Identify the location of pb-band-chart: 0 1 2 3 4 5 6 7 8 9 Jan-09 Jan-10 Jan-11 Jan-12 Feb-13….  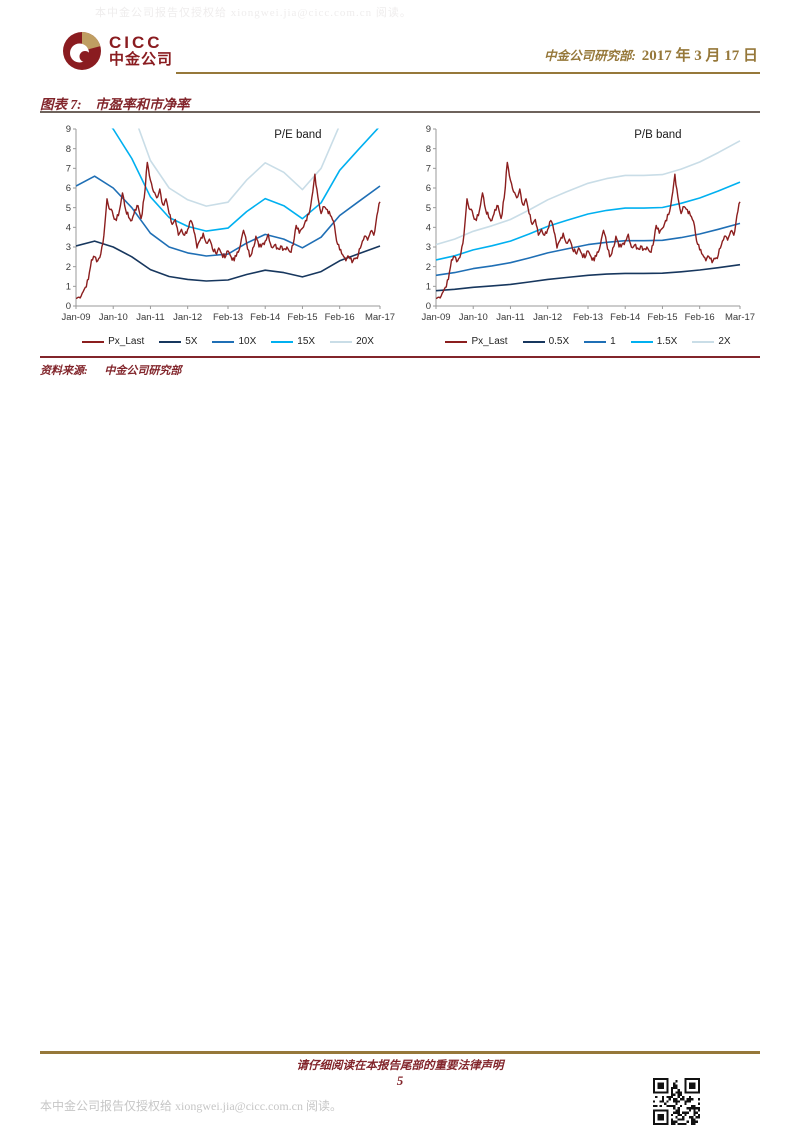
(588, 231).